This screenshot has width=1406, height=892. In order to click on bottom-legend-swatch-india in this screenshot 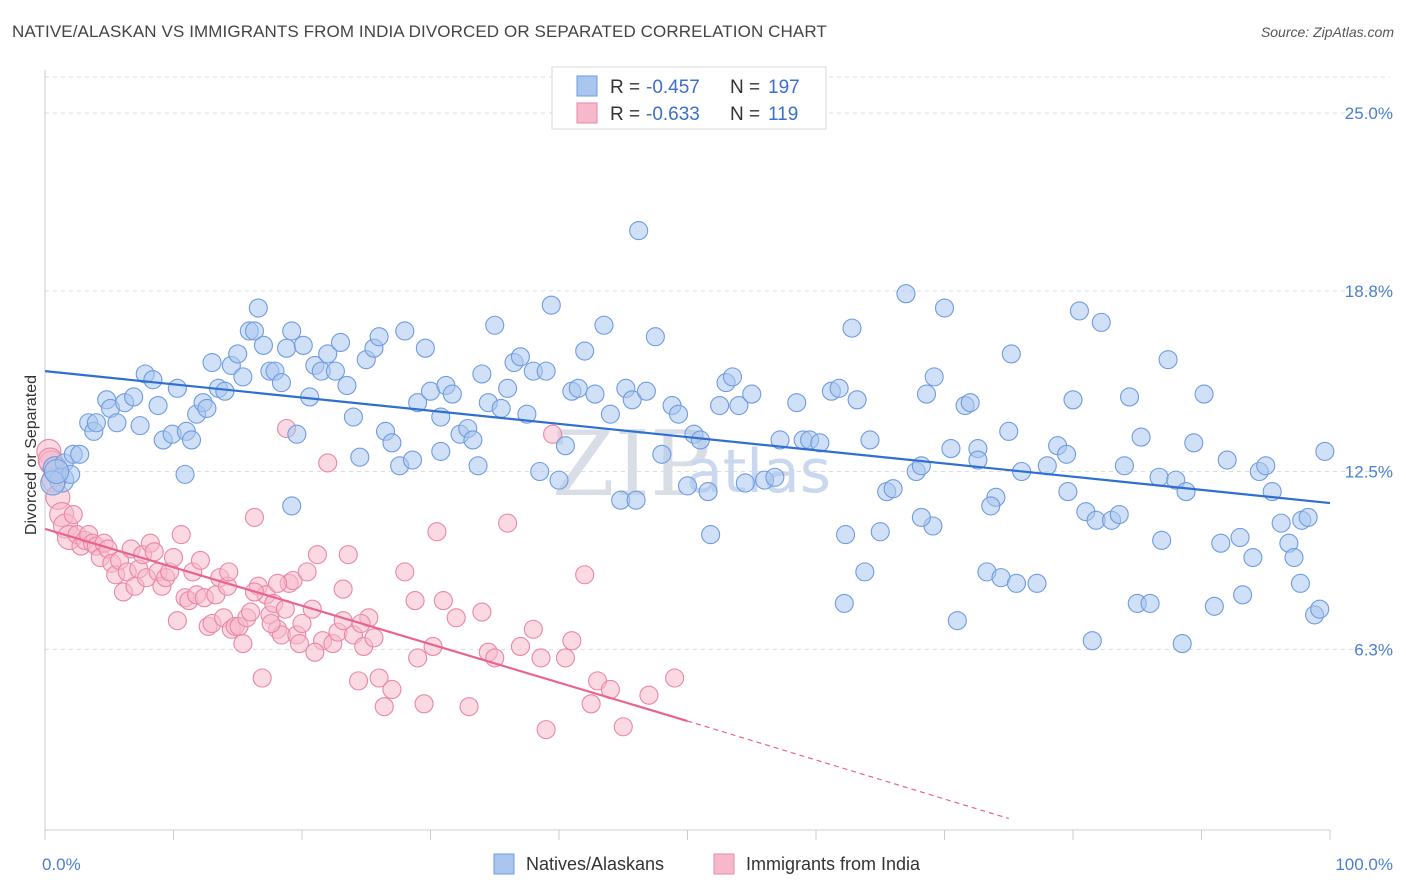, I will do `click(724, 864)`.